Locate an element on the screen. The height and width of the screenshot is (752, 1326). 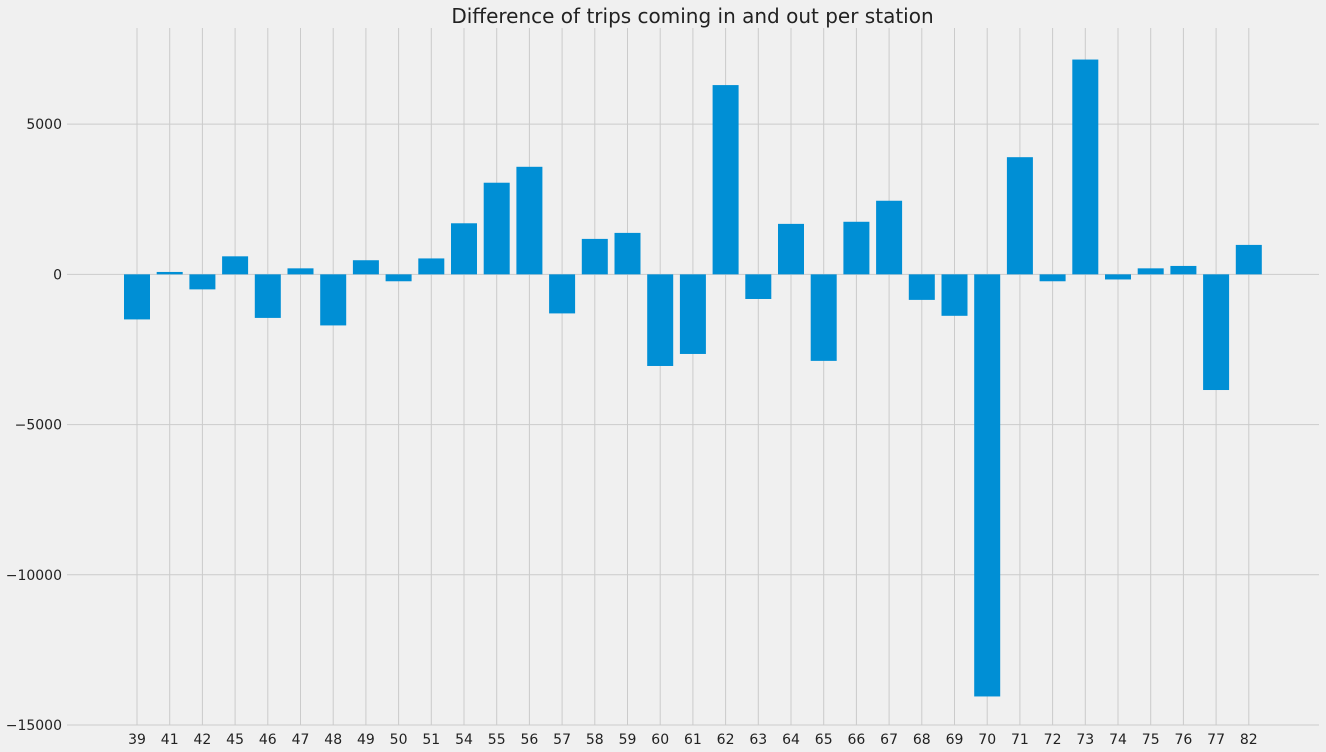
x-tick-label: 68 is located at coordinates (922, 740).